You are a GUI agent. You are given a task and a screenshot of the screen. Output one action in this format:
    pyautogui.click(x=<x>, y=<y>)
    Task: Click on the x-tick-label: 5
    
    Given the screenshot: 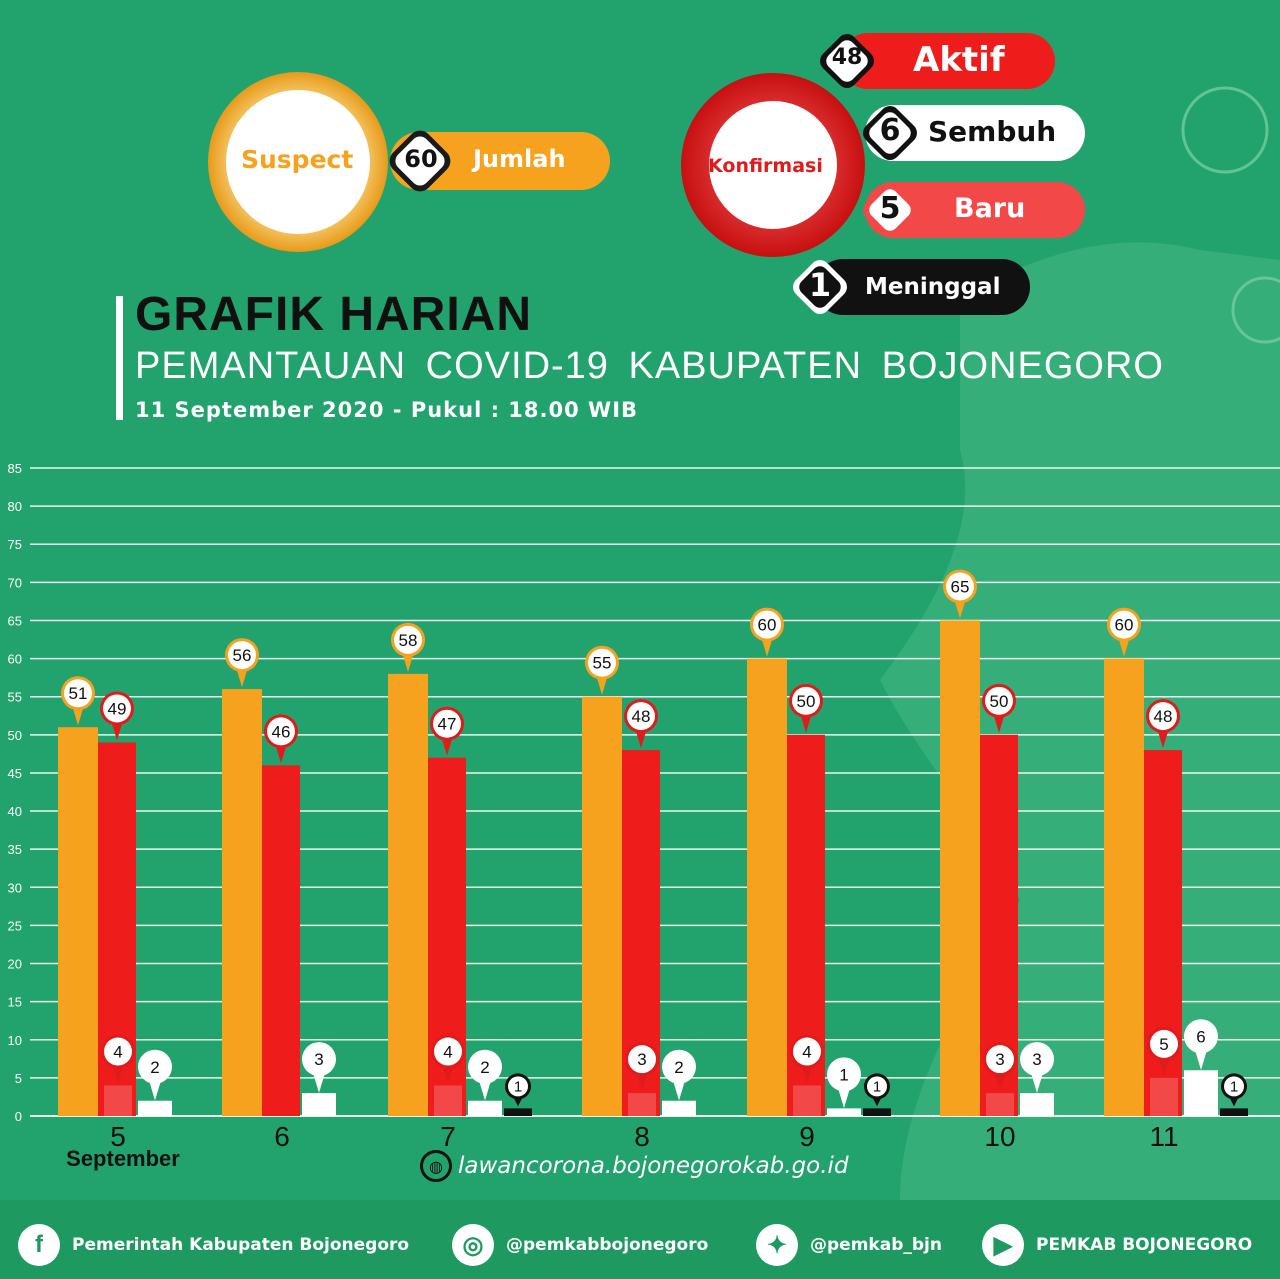 What is the action you would take?
    pyautogui.click(x=118, y=1136)
    